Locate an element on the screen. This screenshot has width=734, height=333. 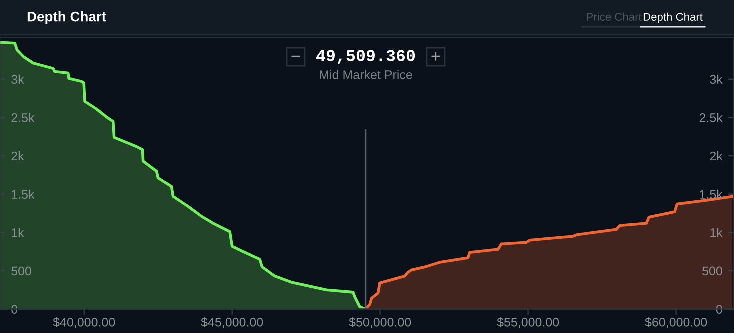
annotation: − is located at coordinates (296, 57).